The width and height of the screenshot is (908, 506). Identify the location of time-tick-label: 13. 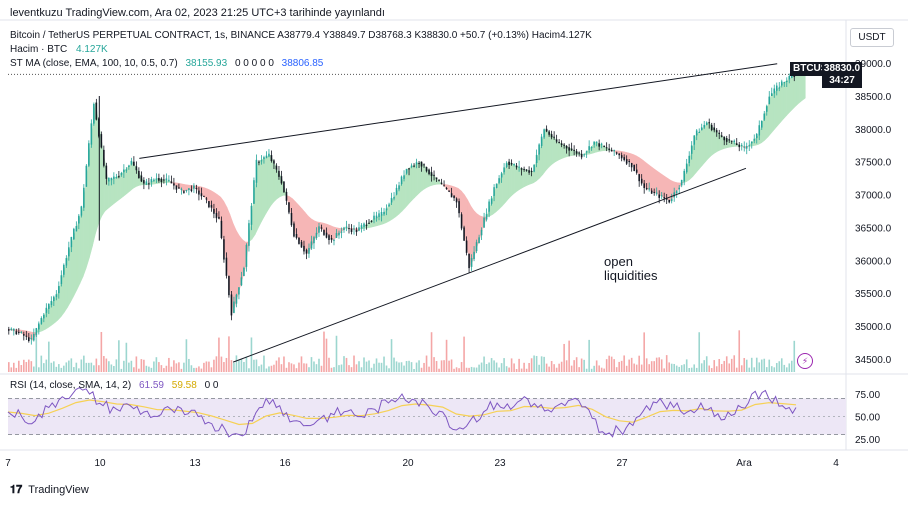
(195, 463).